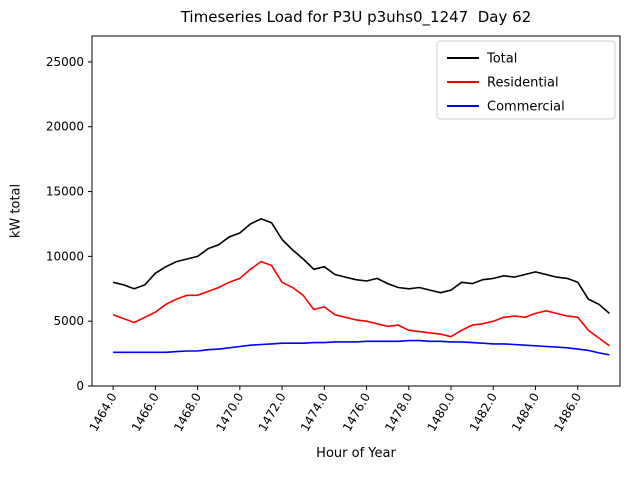 The width and height of the screenshot is (640, 480). I want to click on y-tick-label: 0, so click(80, 386).